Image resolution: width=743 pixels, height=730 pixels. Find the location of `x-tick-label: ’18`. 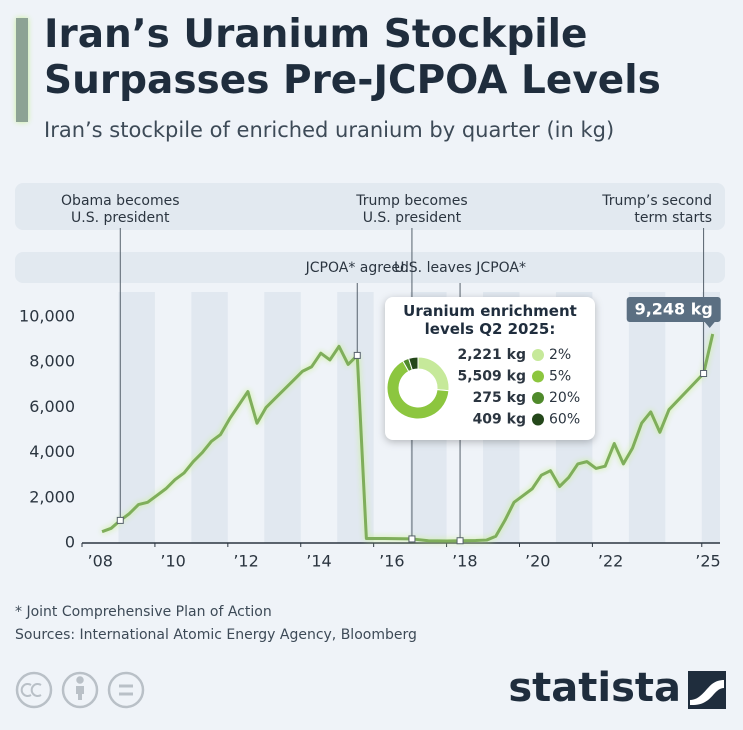

x-tick-label: ’18 is located at coordinates (464, 561).